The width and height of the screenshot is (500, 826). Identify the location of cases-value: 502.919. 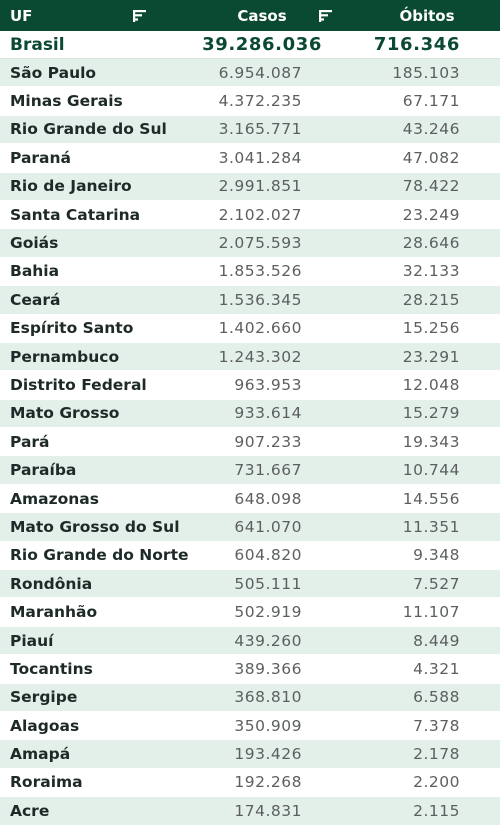
(268, 612).